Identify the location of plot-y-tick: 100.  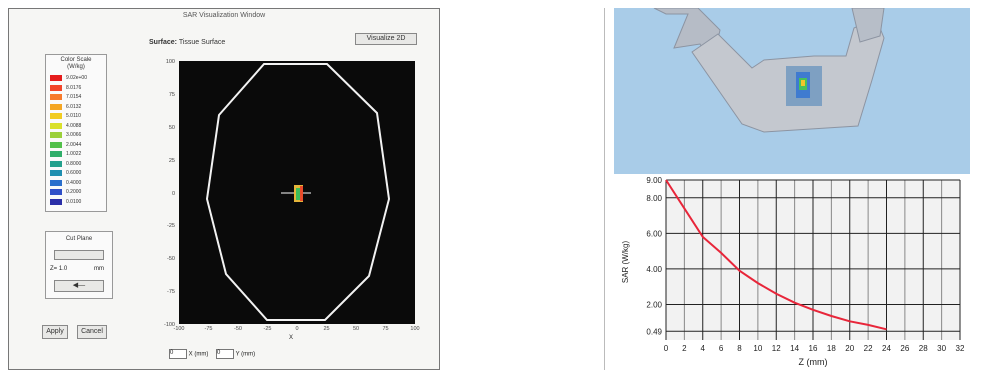
(170, 62).